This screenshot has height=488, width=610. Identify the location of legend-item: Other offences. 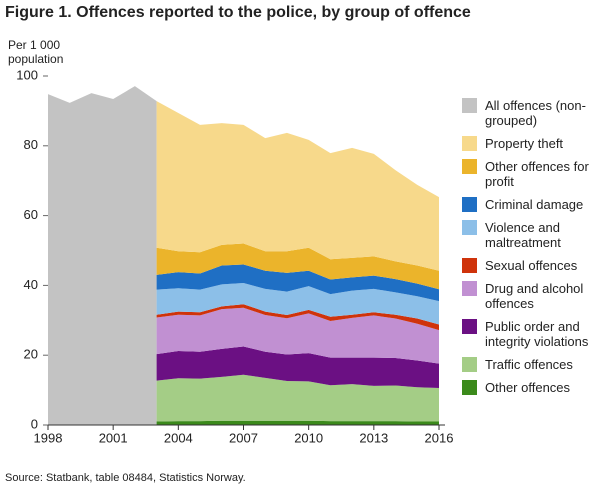
(536, 387).